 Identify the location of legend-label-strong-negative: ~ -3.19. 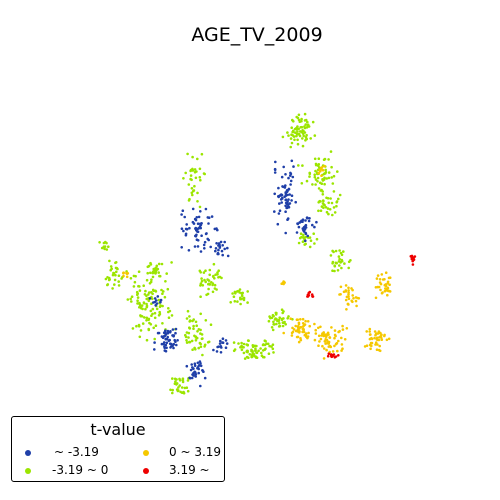
(76, 452).